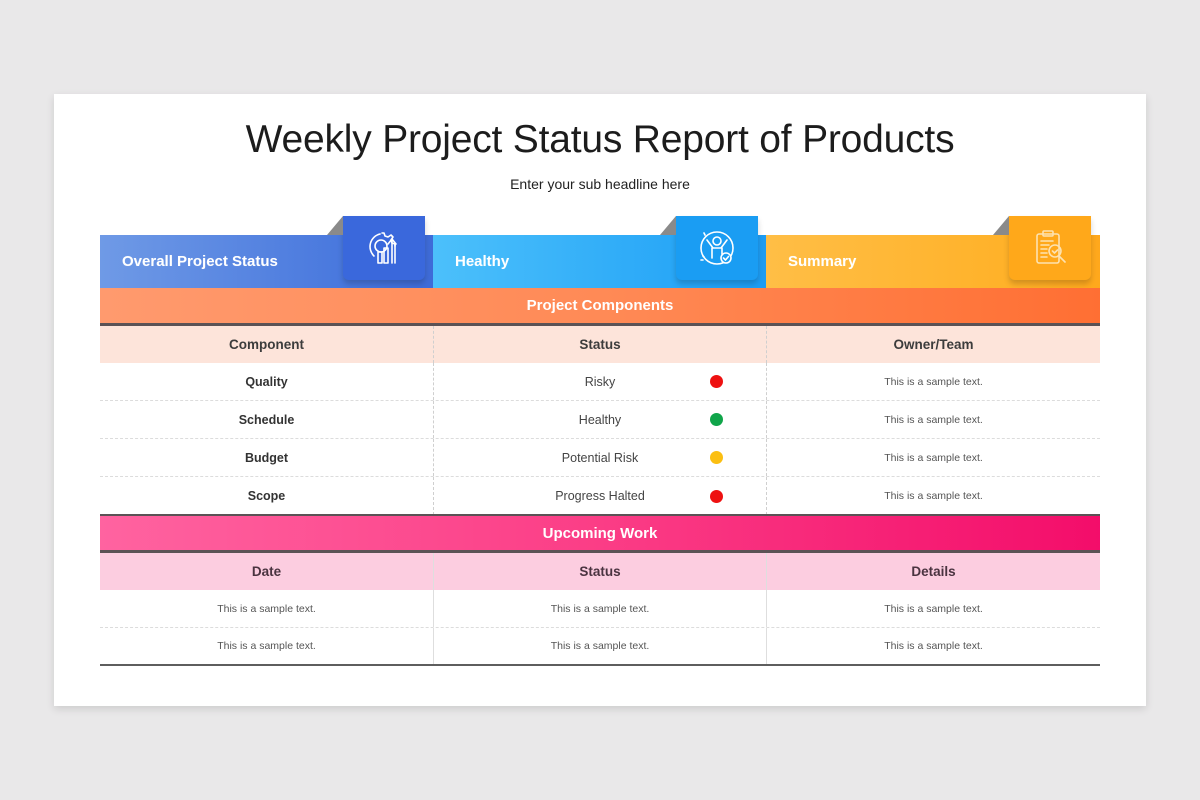 The image size is (1200, 800). I want to click on status-cell: Healthy, so click(599, 419).